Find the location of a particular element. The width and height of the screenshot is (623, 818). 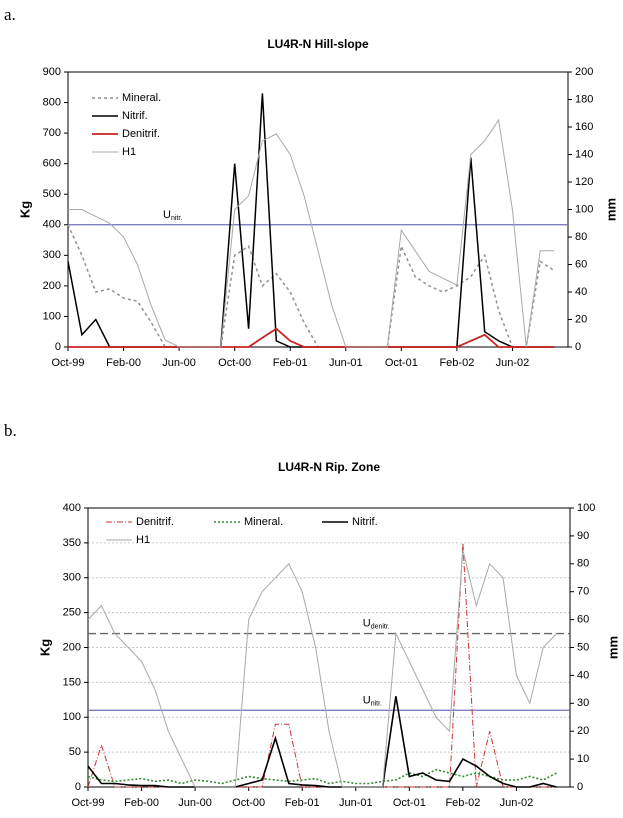

chart-title: LU4R-N Hill-slope is located at coordinates (318, 44).